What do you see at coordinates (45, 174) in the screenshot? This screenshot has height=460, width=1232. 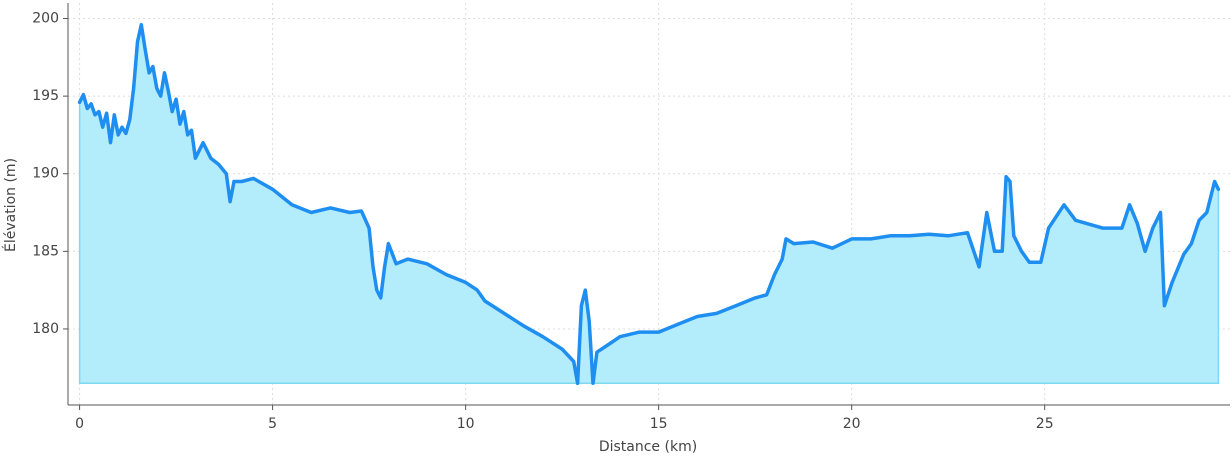 I see `y-tick-label: 190` at bounding box center [45, 174].